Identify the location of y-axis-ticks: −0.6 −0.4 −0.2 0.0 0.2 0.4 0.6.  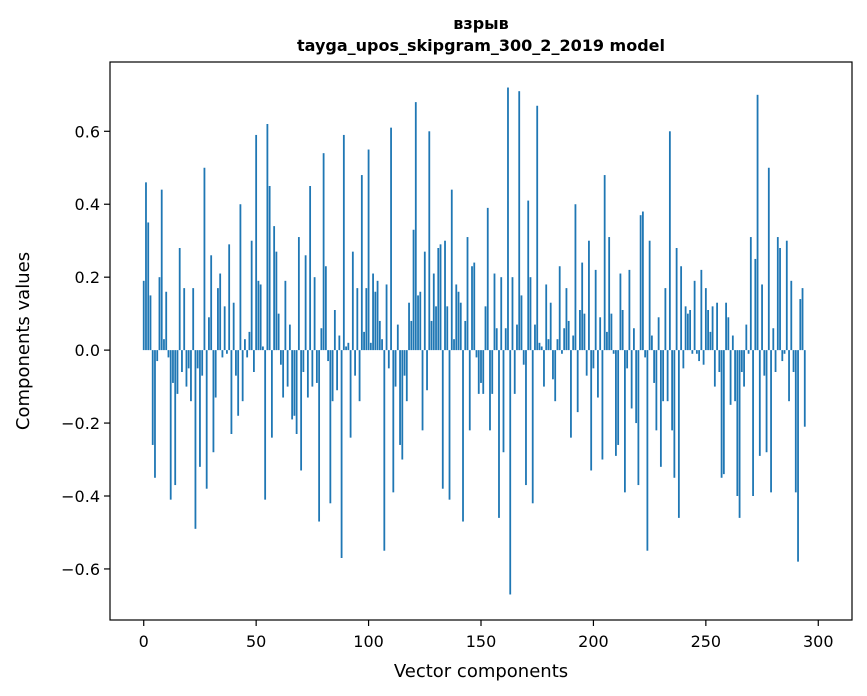
(85, 350).